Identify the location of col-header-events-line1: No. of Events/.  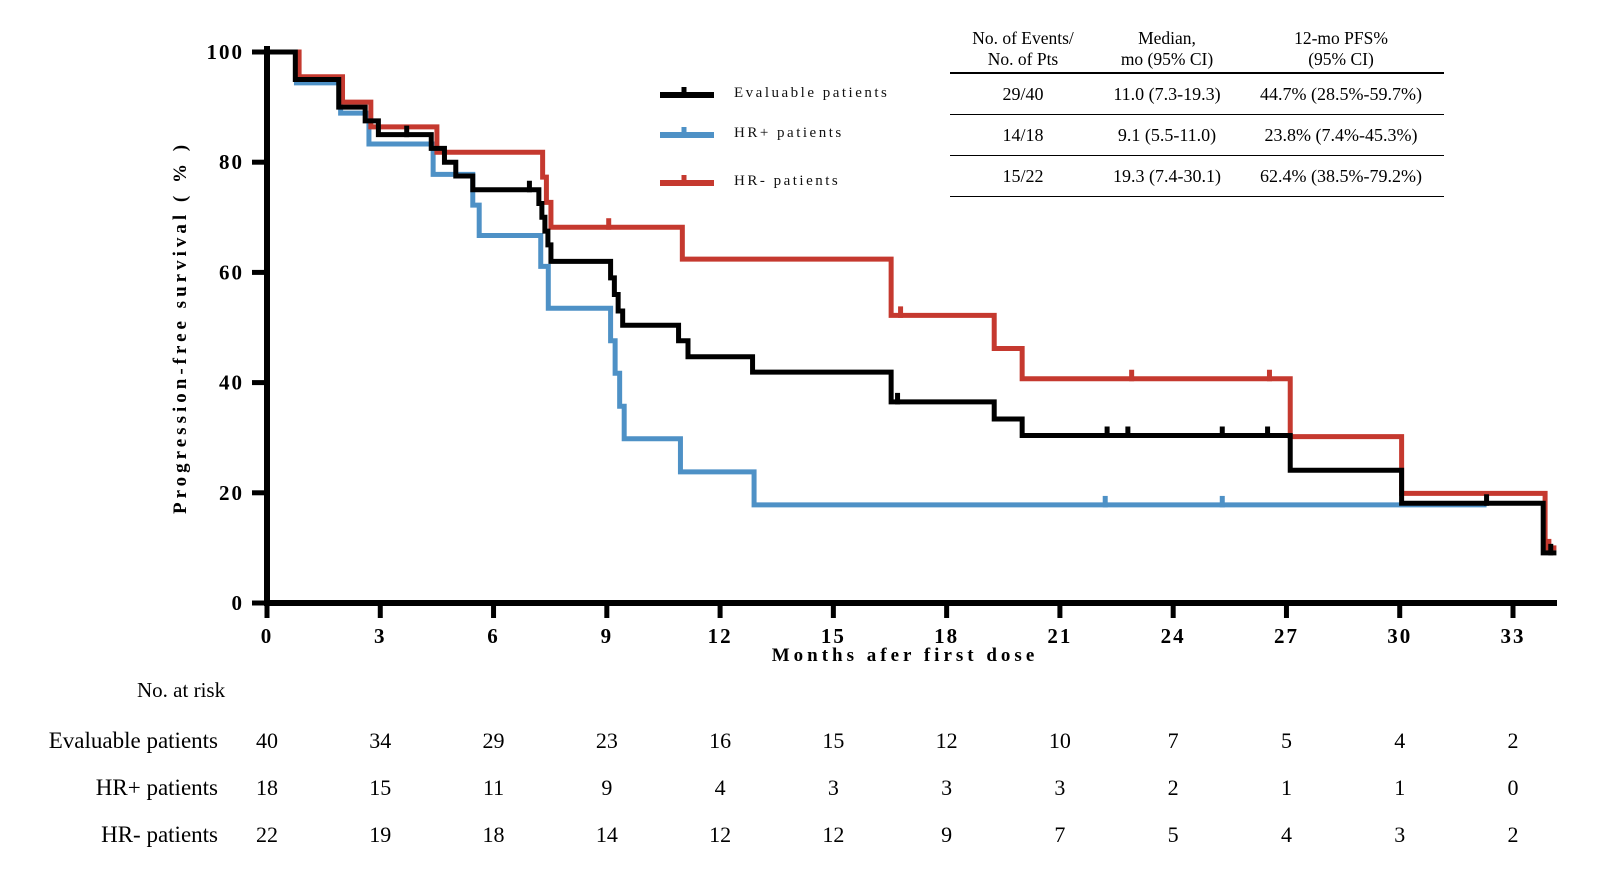
(1023, 38).